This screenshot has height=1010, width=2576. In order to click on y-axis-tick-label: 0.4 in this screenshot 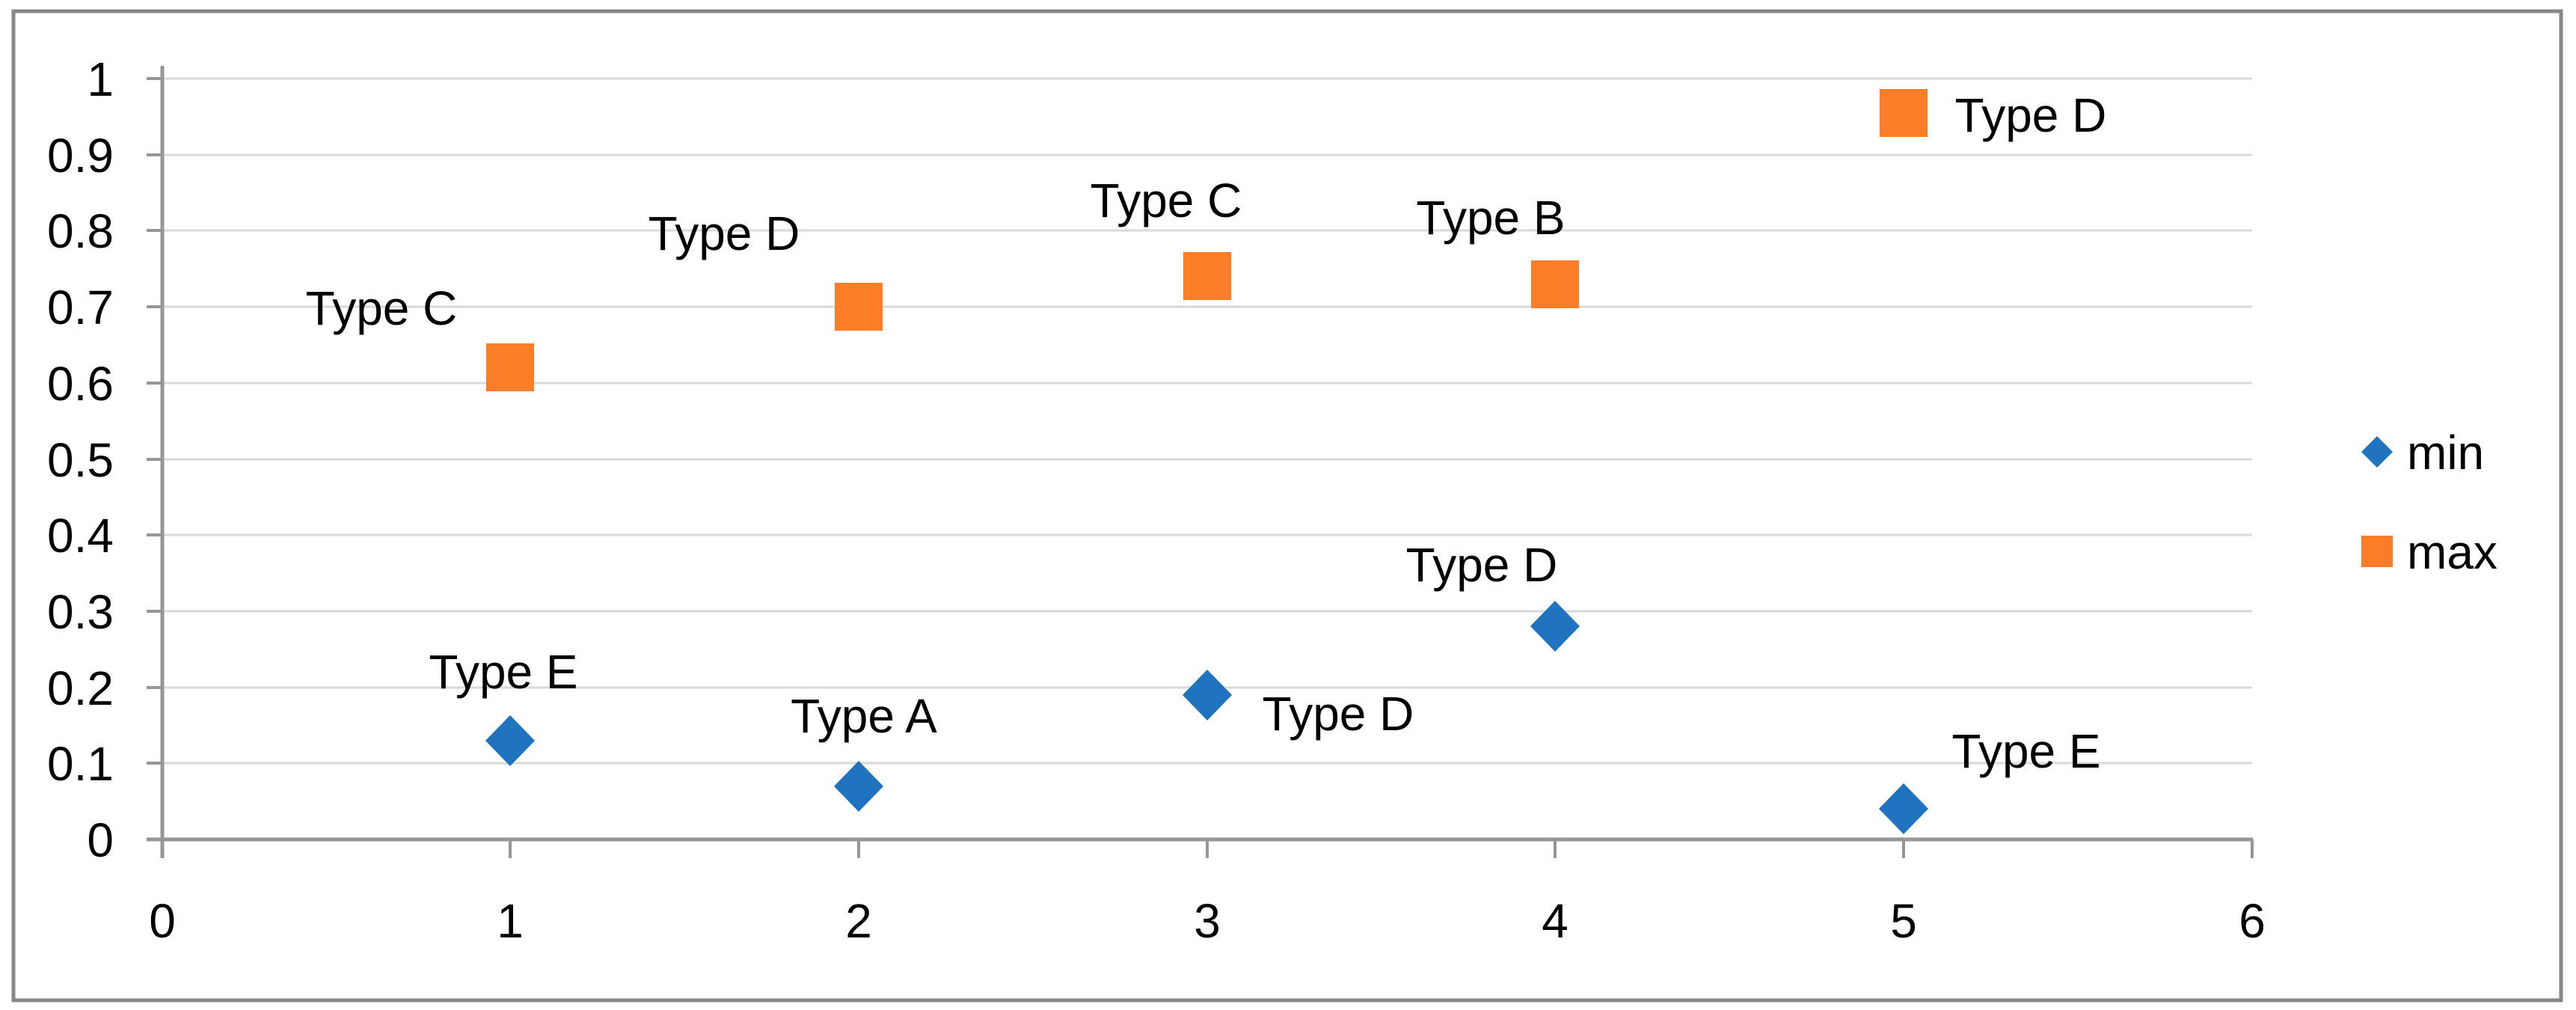, I will do `click(80, 536)`.